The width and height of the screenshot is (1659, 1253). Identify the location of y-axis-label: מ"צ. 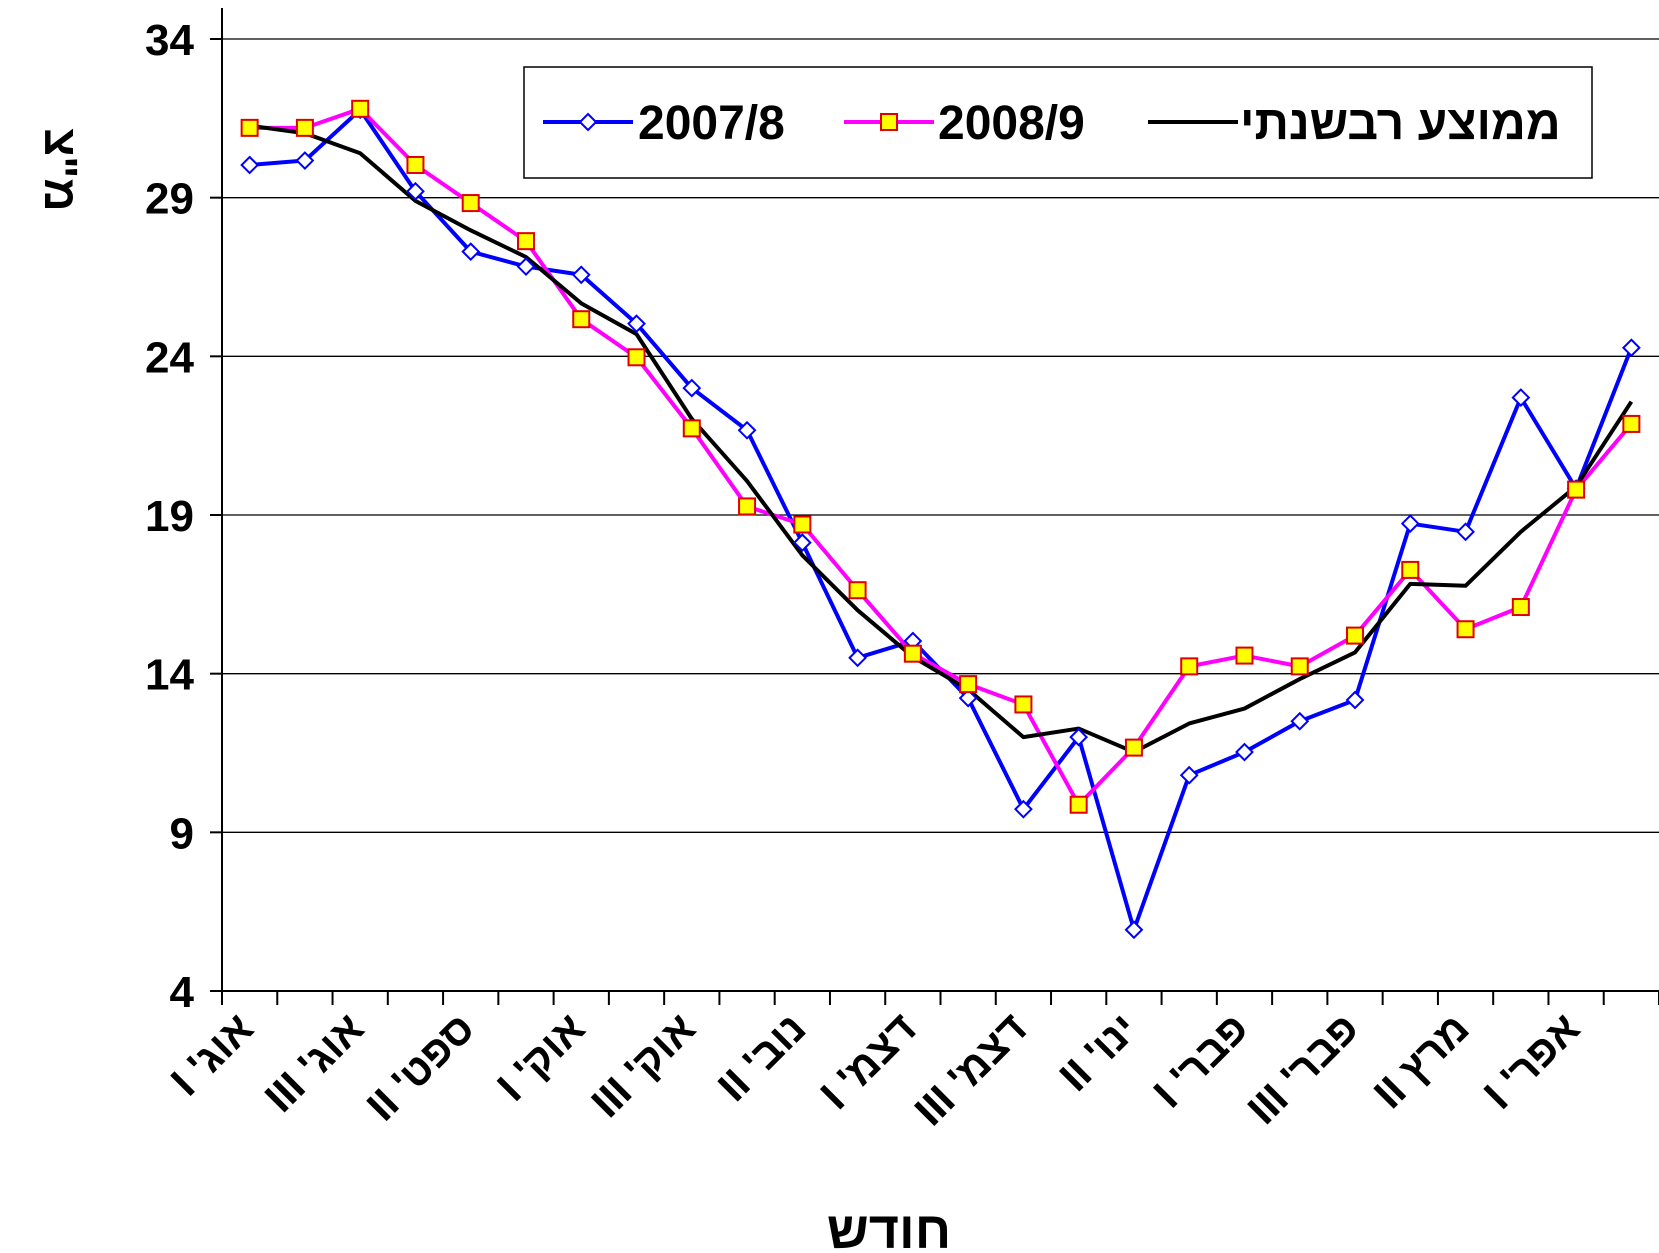
(61, 169).